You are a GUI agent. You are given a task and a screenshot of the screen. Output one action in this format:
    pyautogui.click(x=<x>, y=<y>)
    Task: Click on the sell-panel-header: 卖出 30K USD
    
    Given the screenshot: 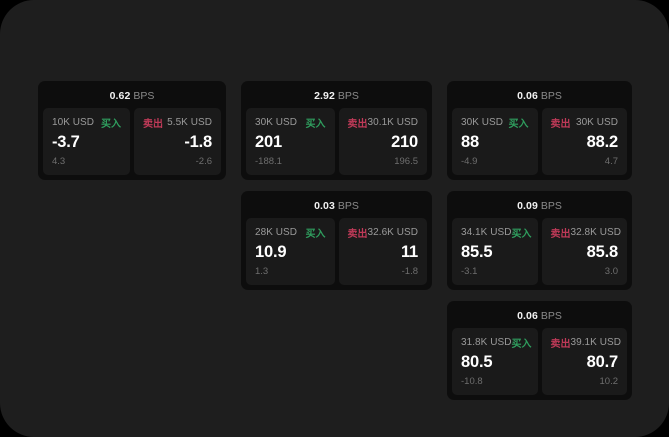 What is the action you would take?
    pyautogui.click(x=585, y=123)
    